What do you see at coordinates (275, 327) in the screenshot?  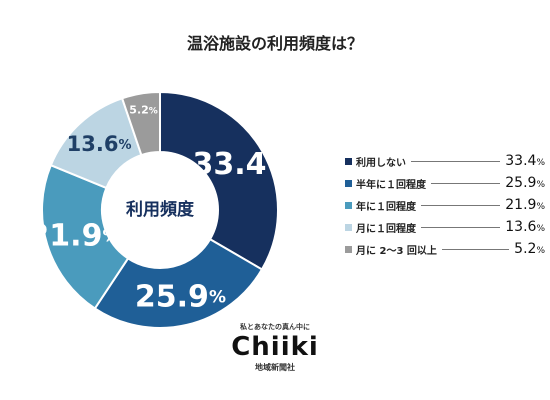 I see `brand-tagline: 私とあなたの真ん中に` at bounding box center [275, 327].